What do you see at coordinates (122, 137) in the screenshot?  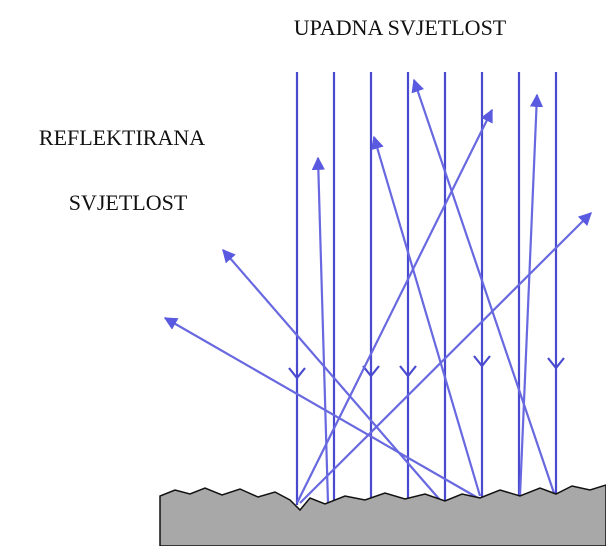 I see `reflected-label-1: REFLEKTIRANA` at bounding box center [122, 137].